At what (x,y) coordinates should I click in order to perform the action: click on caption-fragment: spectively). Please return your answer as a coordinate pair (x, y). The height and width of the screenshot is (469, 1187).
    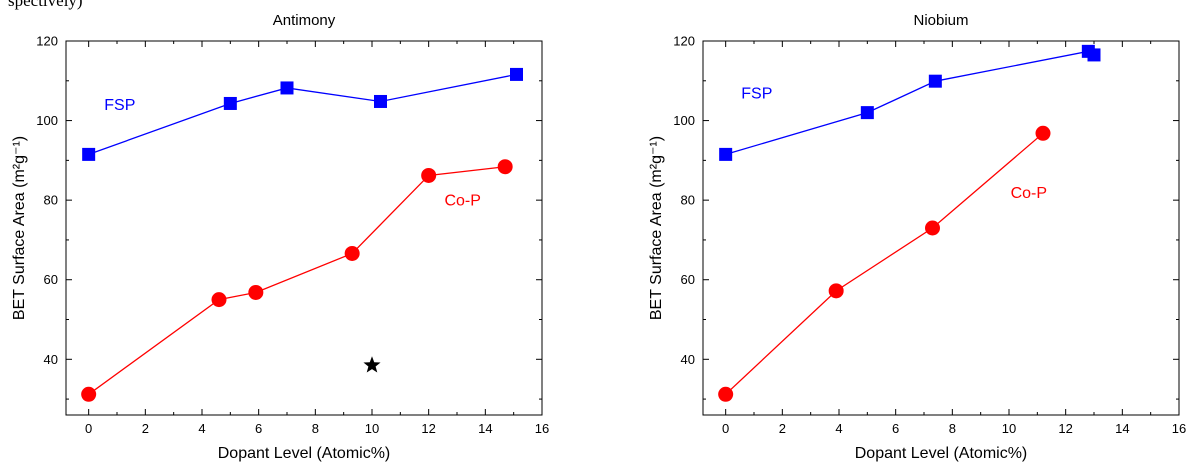
    Looking at the image, I should click on (45, 5).